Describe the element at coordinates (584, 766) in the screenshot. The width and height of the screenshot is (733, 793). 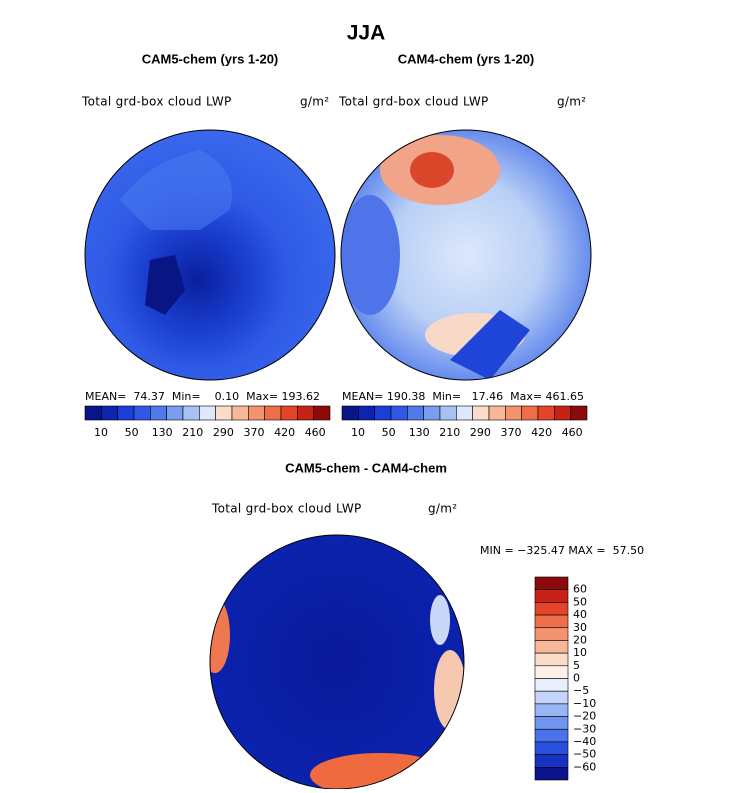
I see `colorbar-label: −60` at that location.